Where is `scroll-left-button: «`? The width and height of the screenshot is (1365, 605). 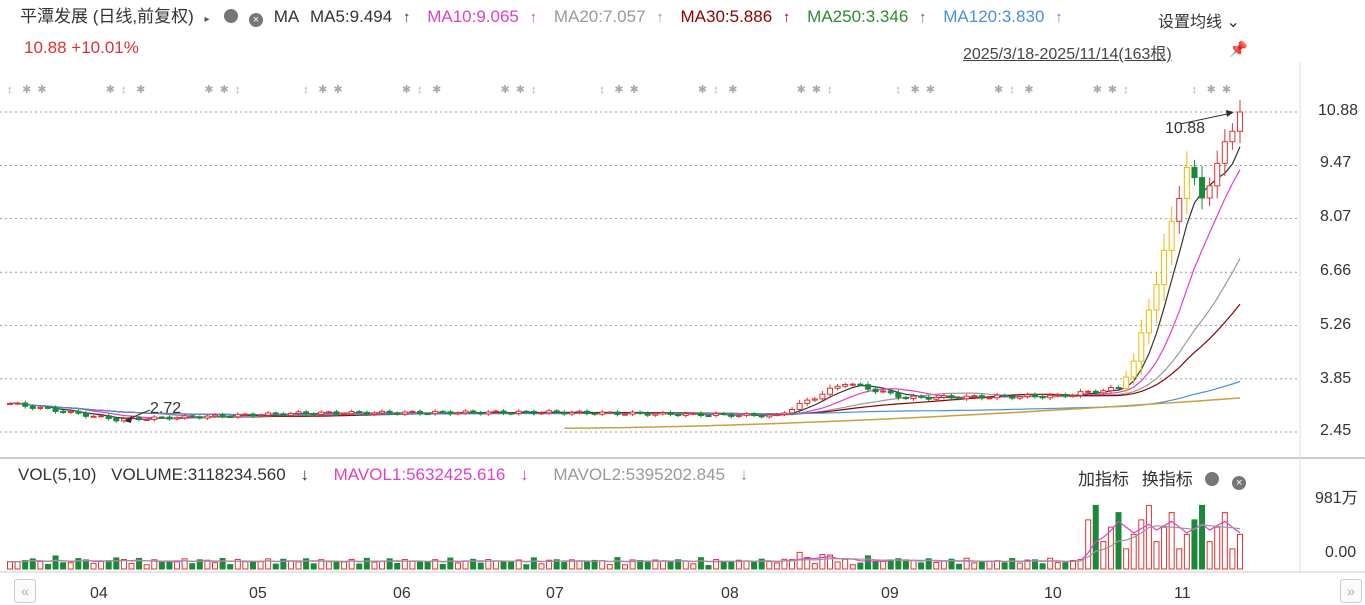 scroll-left-button: « is located at coordinates (25, 591).